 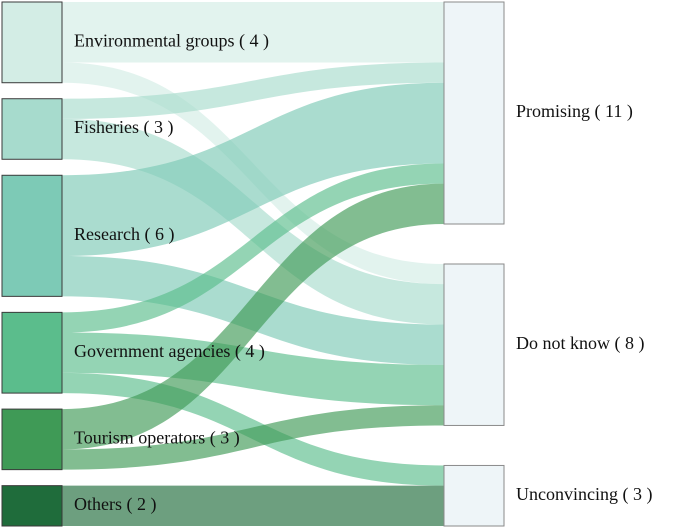 I want to click on node-label: Fisheries ( 3 ), so click(x=123, y=127).